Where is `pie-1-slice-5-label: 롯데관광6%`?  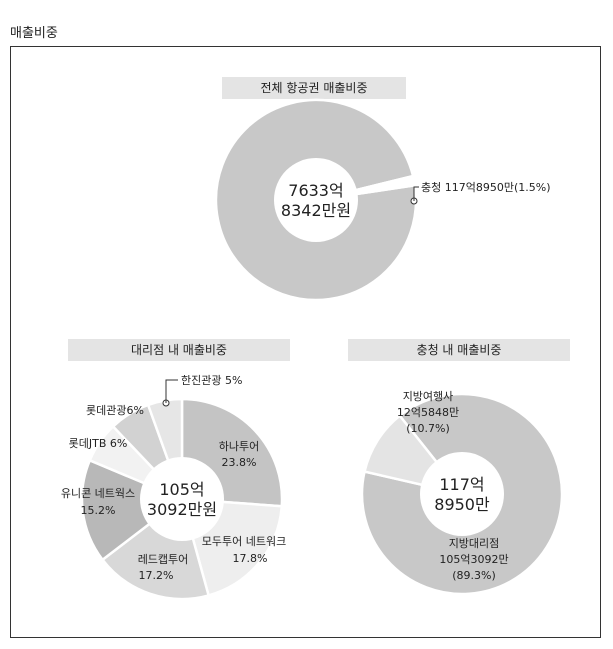
pie-1-slice-5-label: 롯데관광6% is located at coordinates (115, 410).